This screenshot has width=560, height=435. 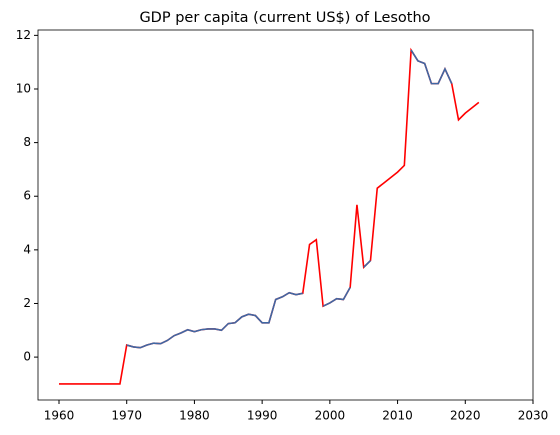 I want to click on x-tick-label: 1970, so click(x=126, y=416).